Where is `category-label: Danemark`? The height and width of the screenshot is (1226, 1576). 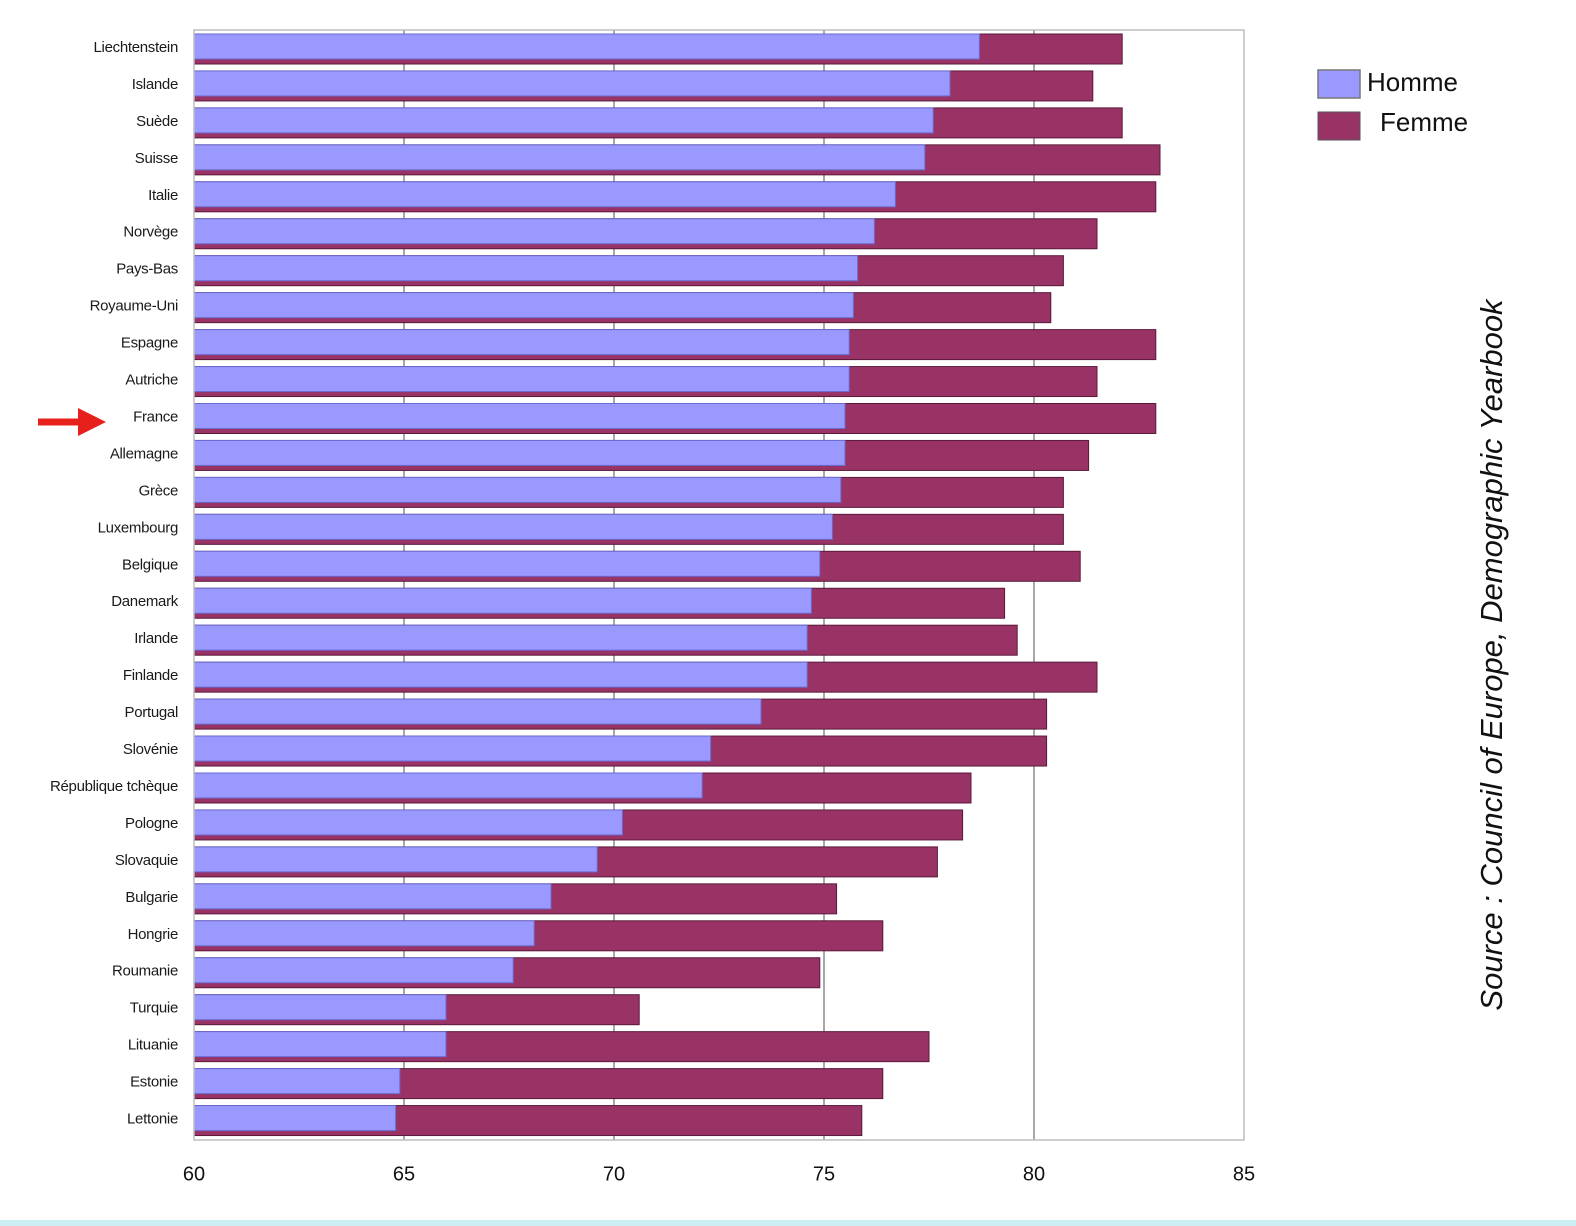 category-label: Danemark is located at coordinates (145, 601).